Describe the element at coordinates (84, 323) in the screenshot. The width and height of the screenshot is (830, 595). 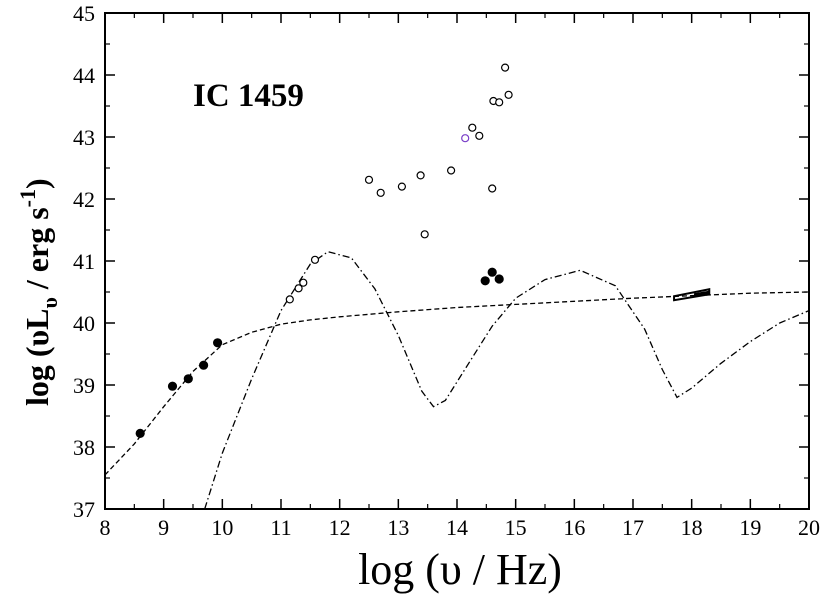
I see `y-tick-label: 40` at that location.